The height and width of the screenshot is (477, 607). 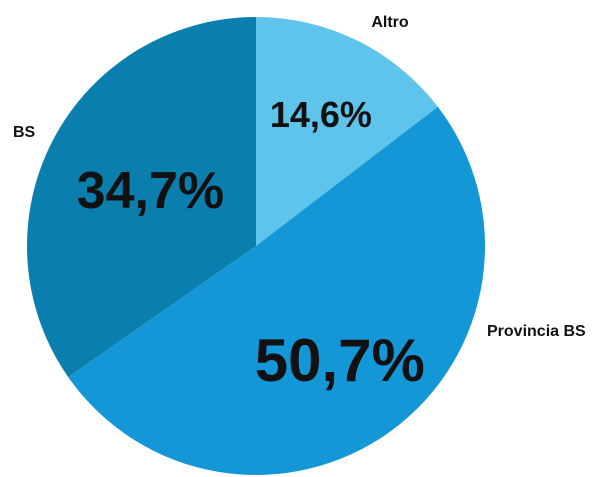 I want to click on pie-category-label-bs: BS, so click(x=24, y=132).